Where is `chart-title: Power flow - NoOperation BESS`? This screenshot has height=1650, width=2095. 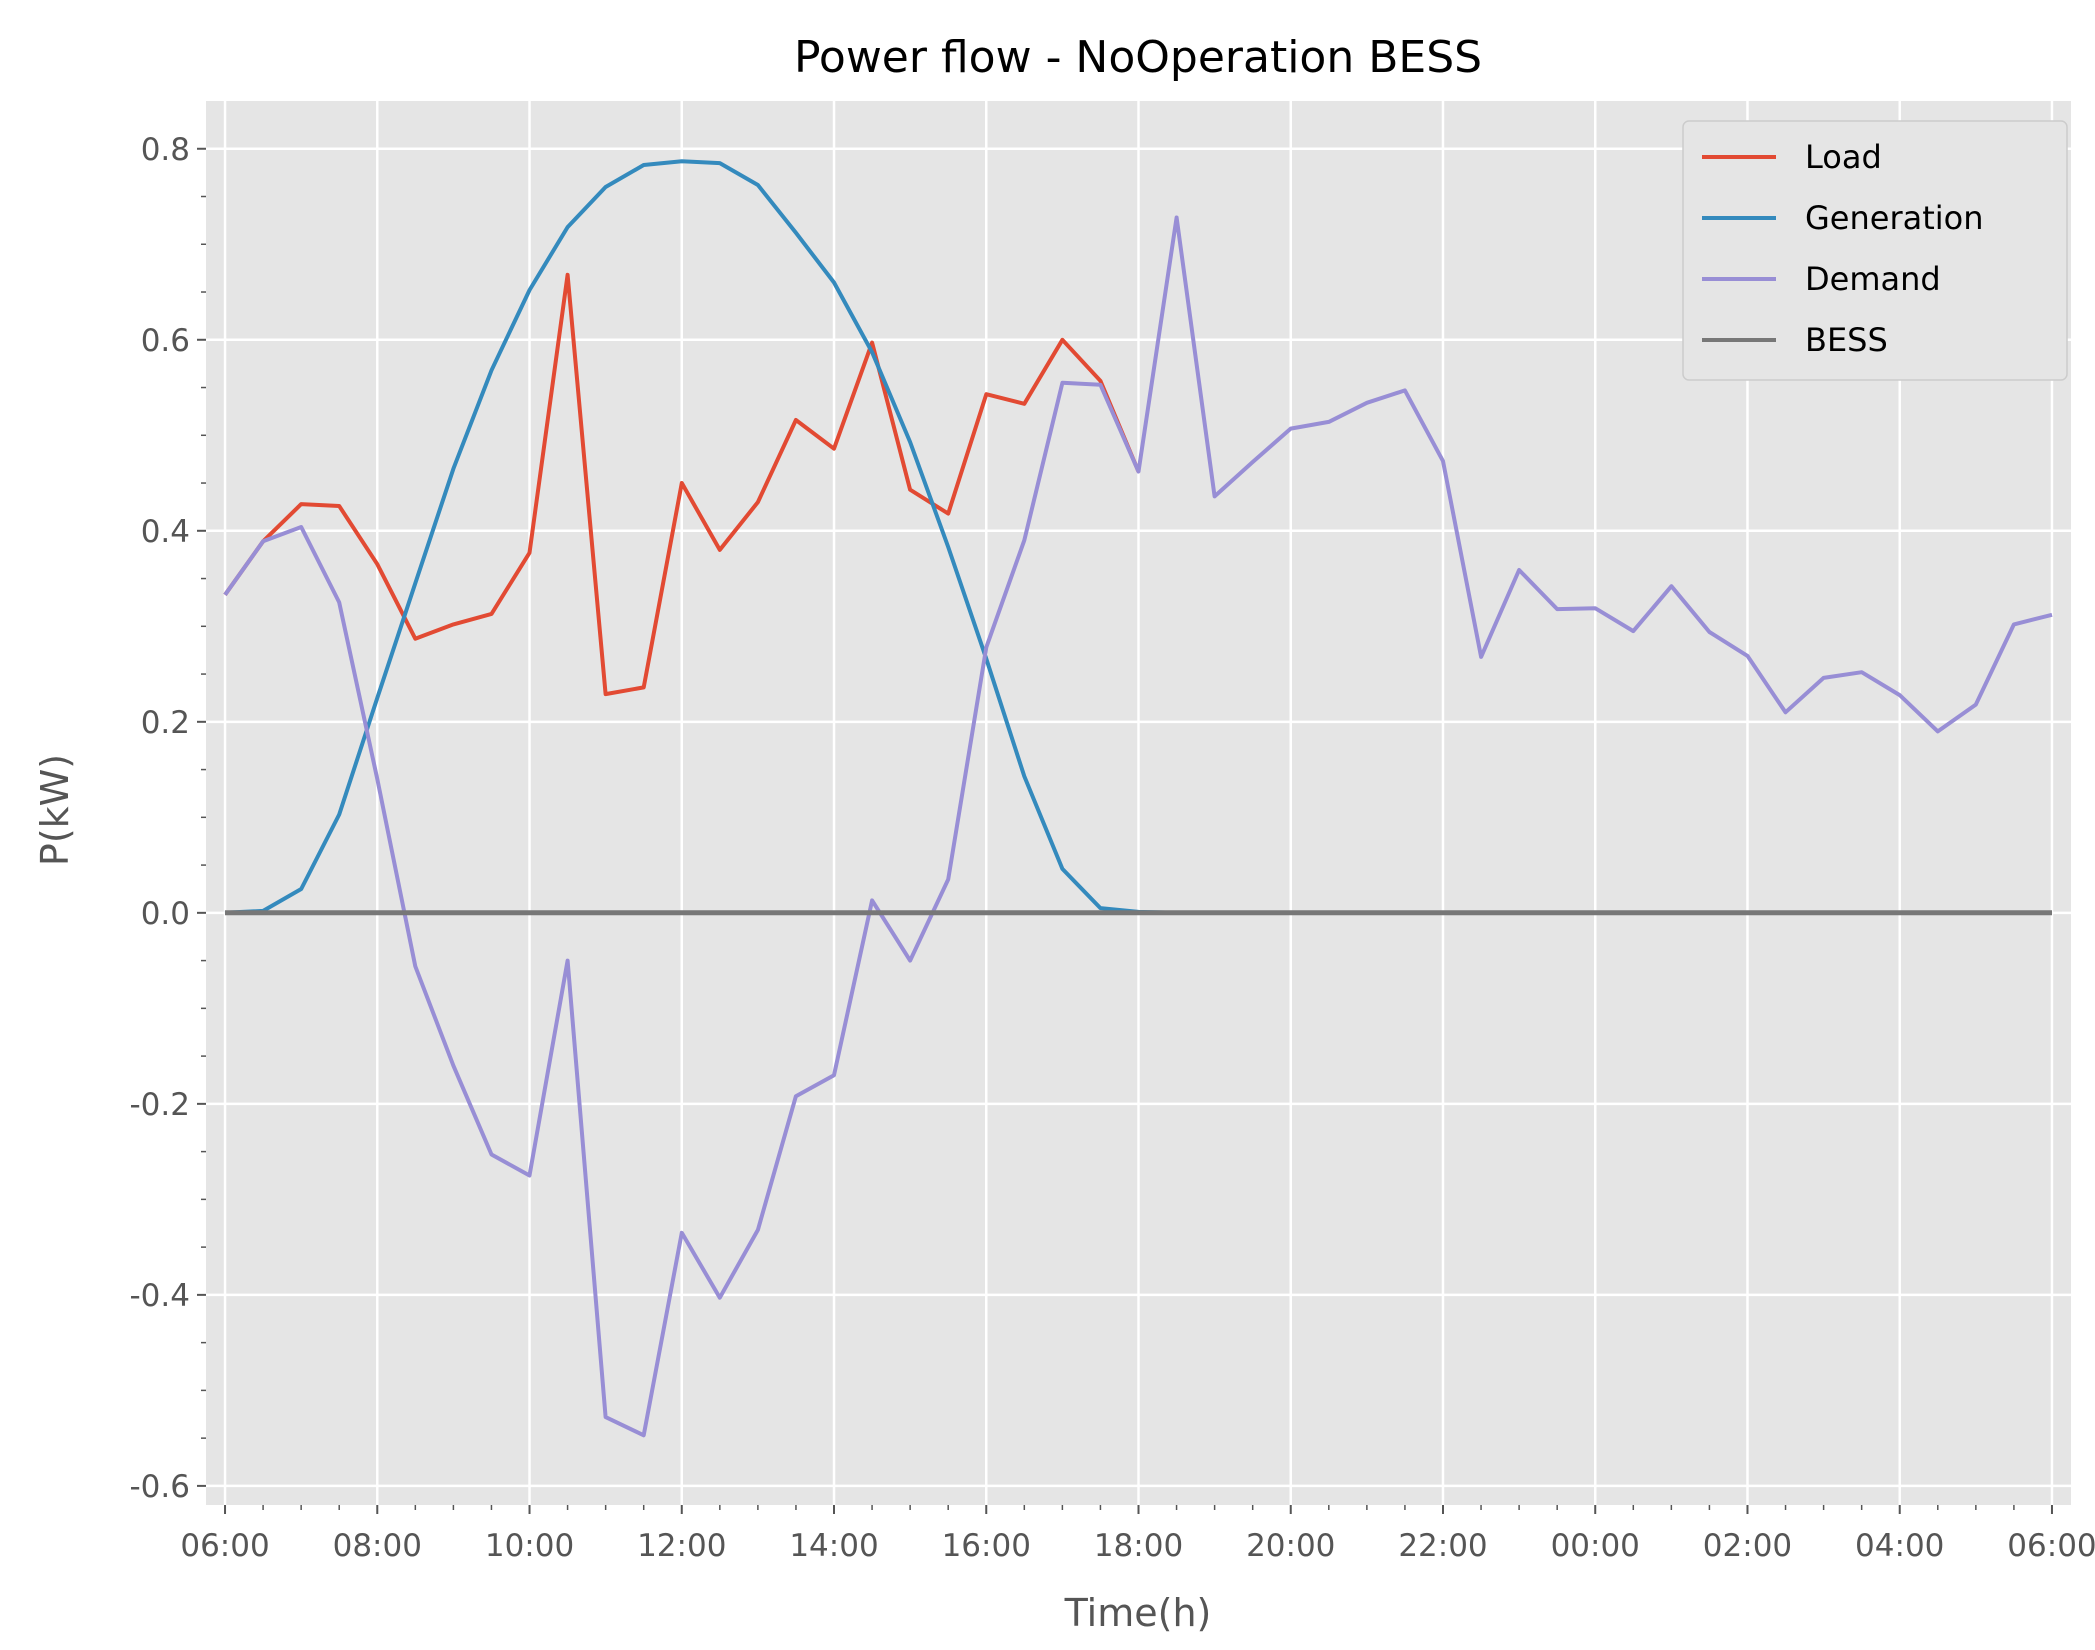
chart-title: Power flow - NoOperation BESS is located at coordinates (1138, 57).